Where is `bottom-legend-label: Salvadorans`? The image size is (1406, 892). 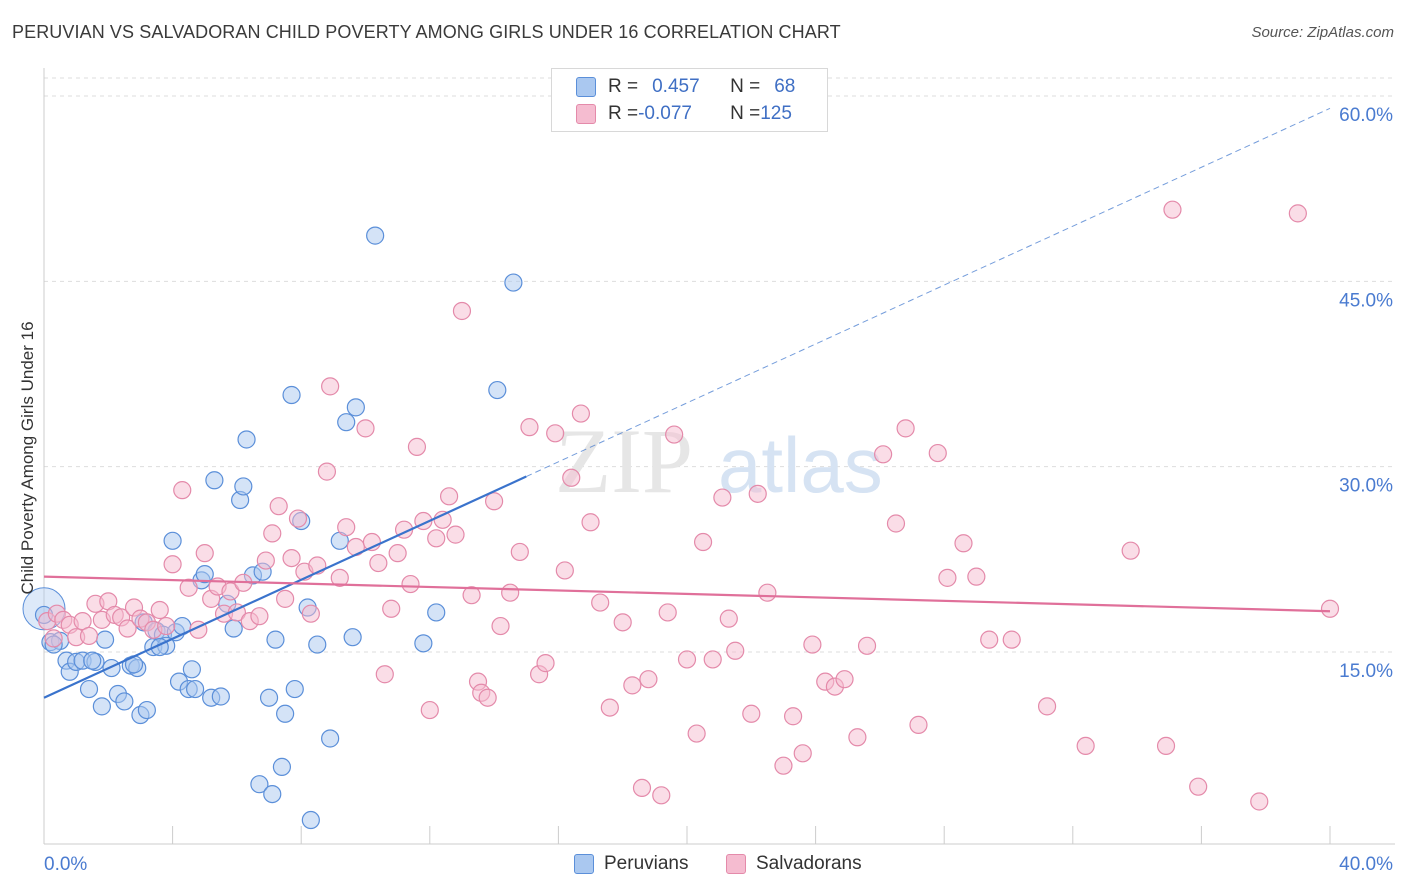 bottom-legend-label: Salvadorans is located at coordinates (809, 863).